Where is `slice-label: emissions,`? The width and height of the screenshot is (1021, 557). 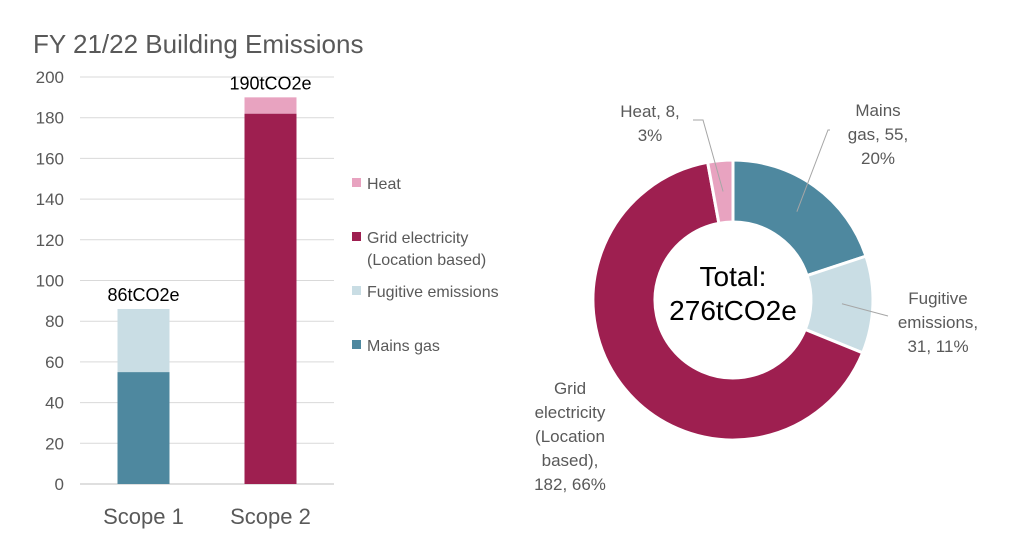 slice-label: emissions, is located at coordinates (938, 322).